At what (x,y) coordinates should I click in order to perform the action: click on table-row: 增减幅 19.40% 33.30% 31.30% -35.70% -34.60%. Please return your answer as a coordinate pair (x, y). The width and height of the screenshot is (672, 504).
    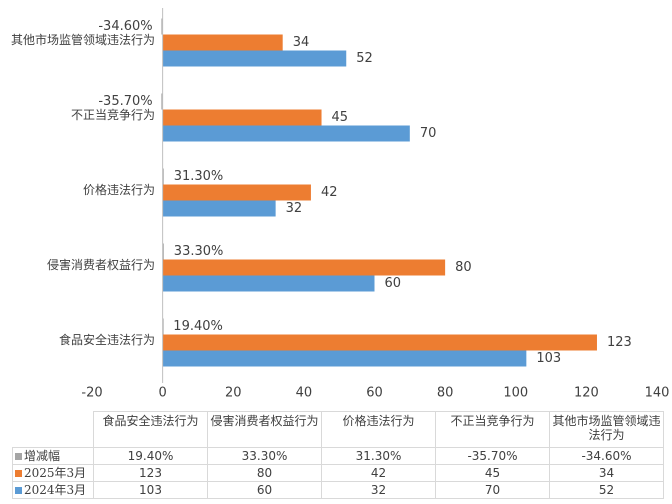
    Looking at the image, I should click on (338, 456).